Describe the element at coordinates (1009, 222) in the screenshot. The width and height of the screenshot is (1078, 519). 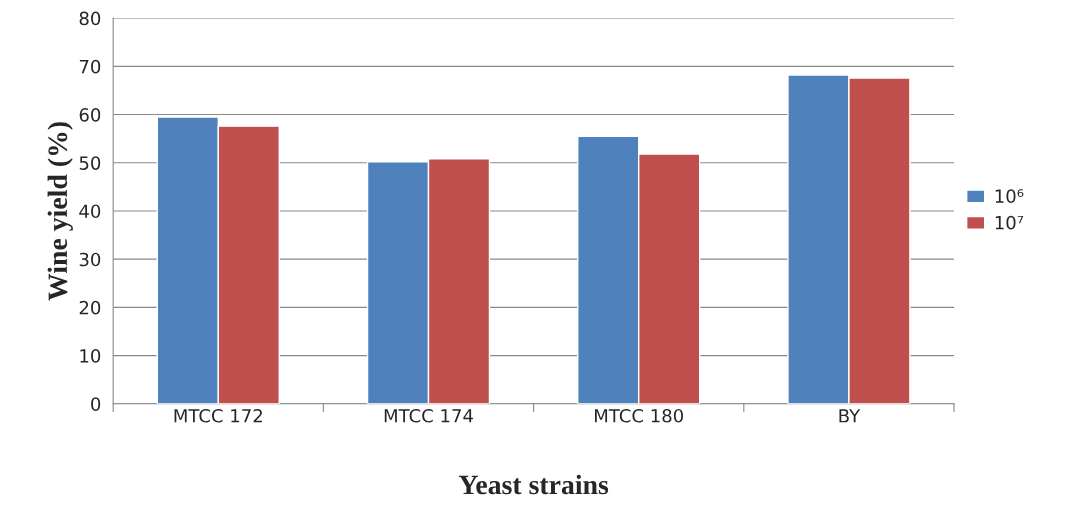
I see `legend-label: 10⁷` at that location.